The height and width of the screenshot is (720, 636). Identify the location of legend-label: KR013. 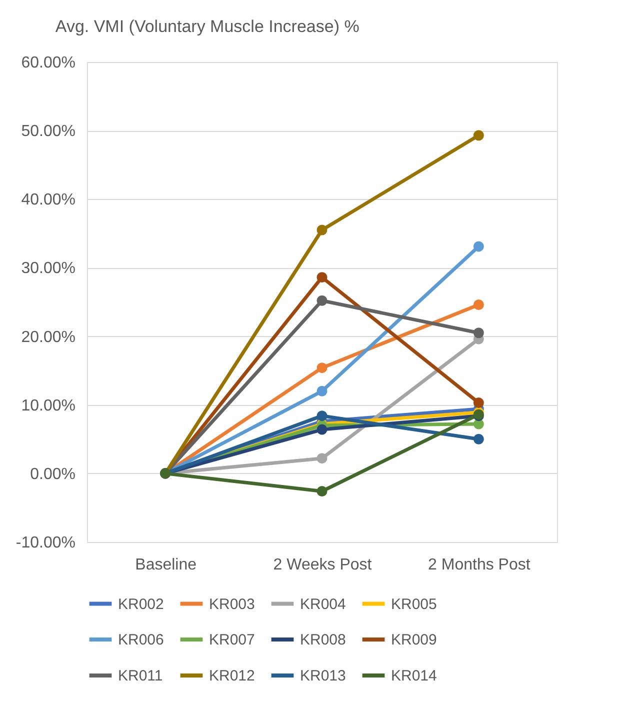
(323, 676).